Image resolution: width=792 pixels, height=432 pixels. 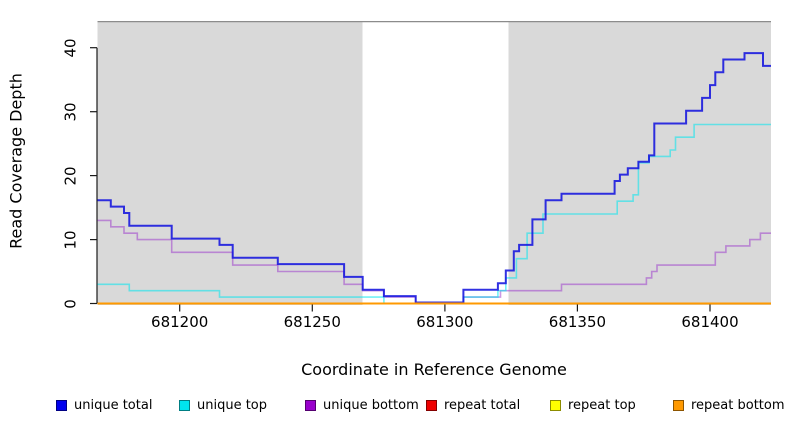 What do you see at coordinates (577, 322) in the screenshot?
I see `x-tick-label: 681350` at bounding box center [577, 322].